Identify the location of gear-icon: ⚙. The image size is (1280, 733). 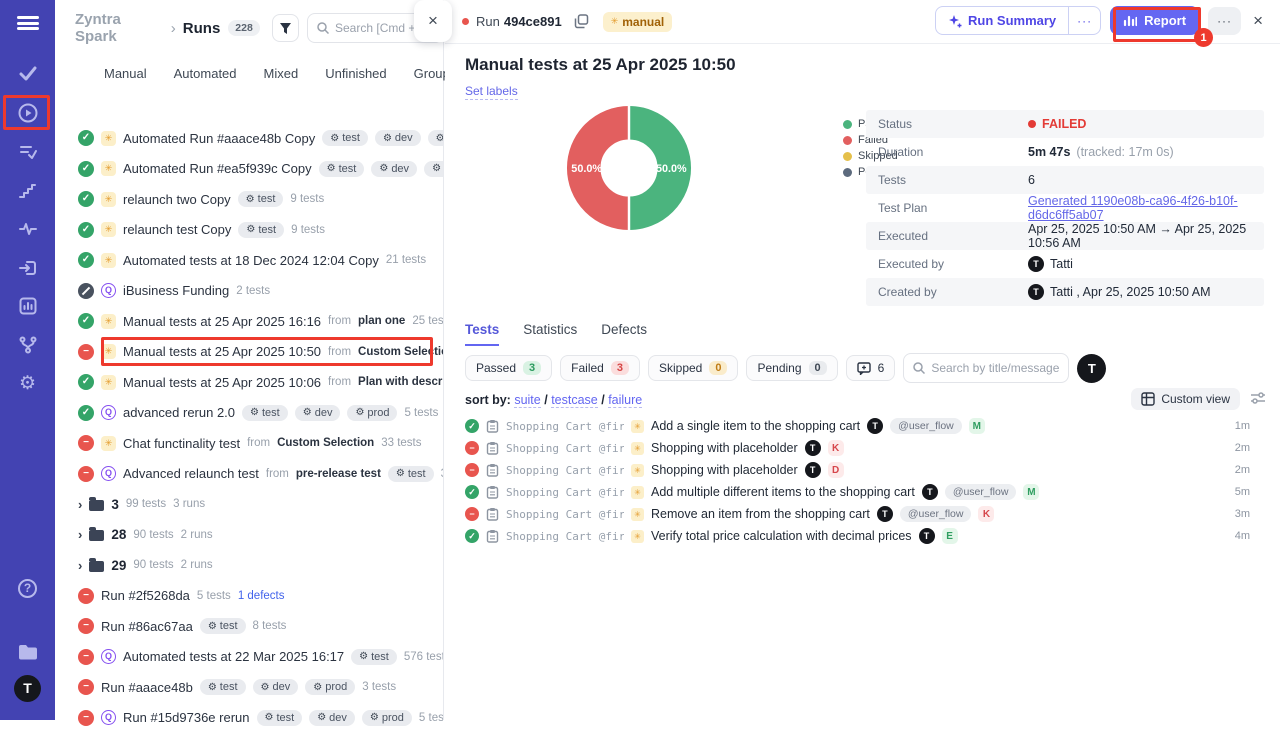
(387, 138).